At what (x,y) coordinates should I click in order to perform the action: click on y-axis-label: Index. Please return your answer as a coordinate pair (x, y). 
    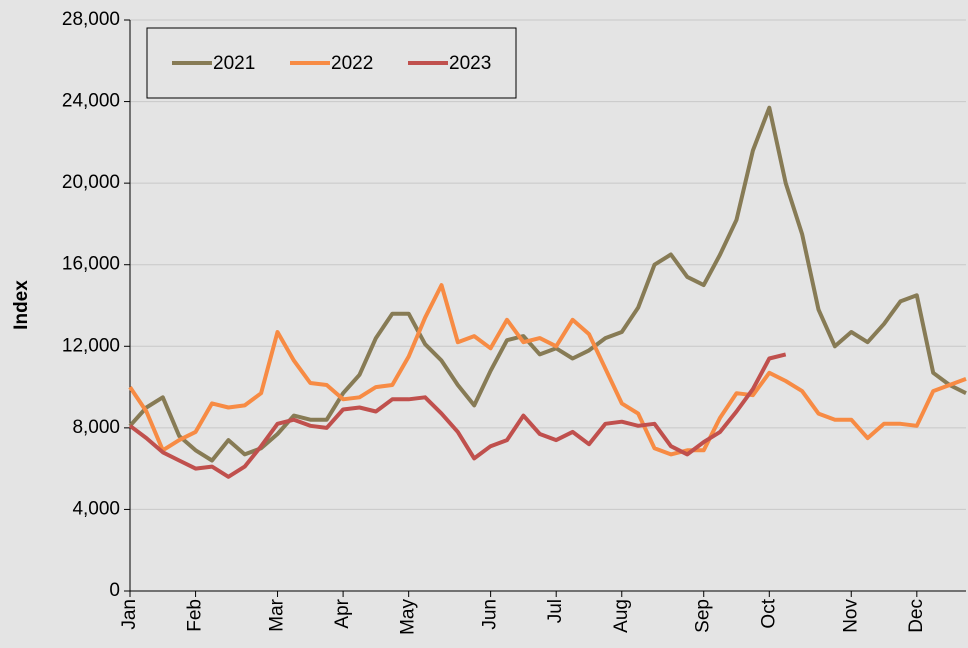
    Looking at the image, I should click on (21, 305).